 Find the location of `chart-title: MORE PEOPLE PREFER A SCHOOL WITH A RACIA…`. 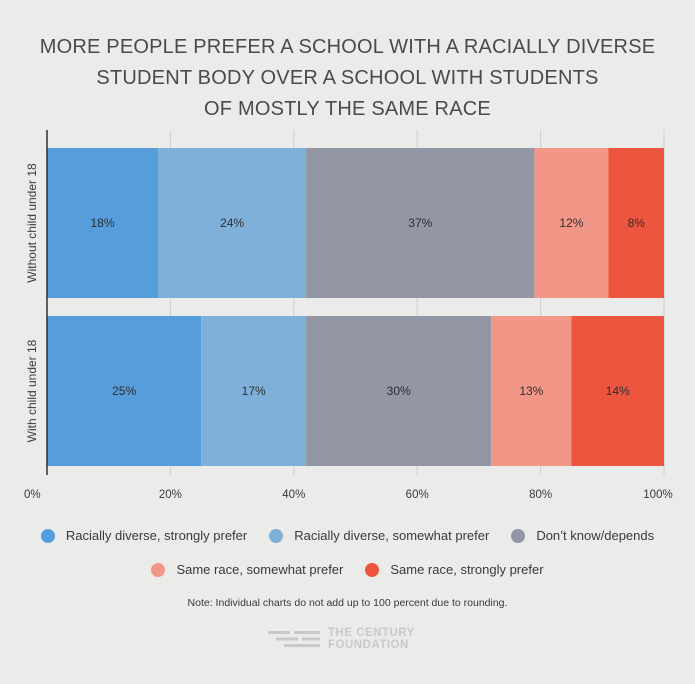

chart-title: MORE PEOPLE PREFER A SCHOOL WITH A RACIA… is located at coordinates (347, 78).